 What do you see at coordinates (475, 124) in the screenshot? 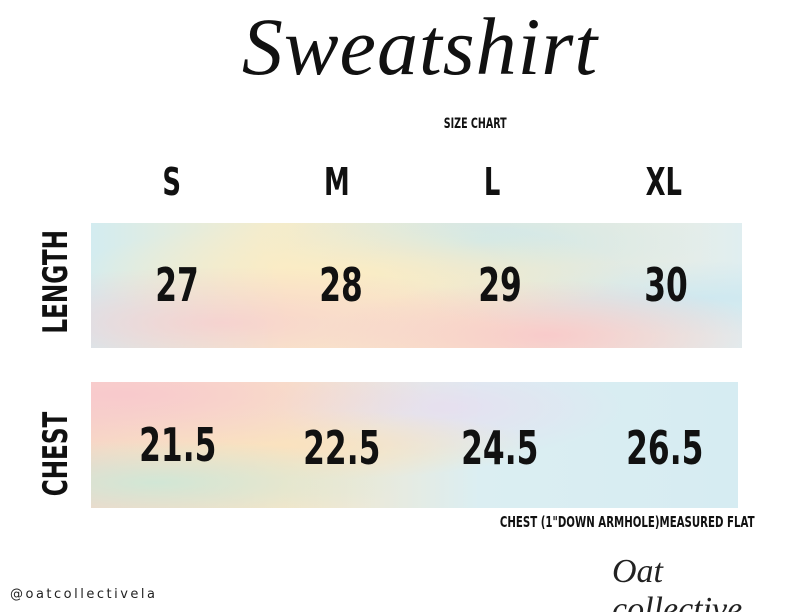
I see `subtitle: SIZE CHART` at bounding box center [475, 124].